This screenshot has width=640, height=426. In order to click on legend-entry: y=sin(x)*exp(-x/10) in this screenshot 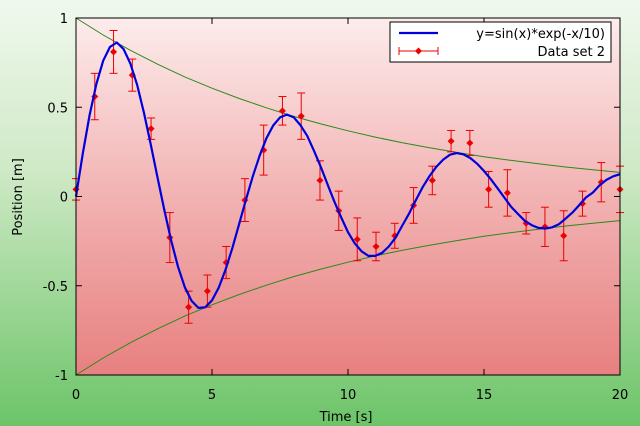, I will do `click(502, 34)`.